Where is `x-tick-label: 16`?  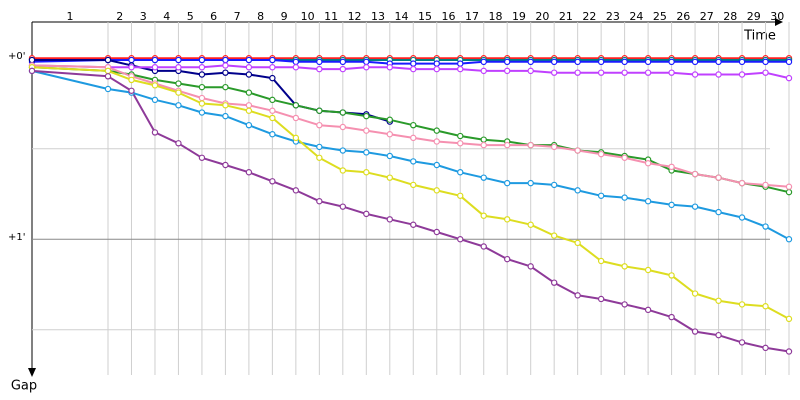
x-tick-label: 16 is located at coordinates (449, 16).